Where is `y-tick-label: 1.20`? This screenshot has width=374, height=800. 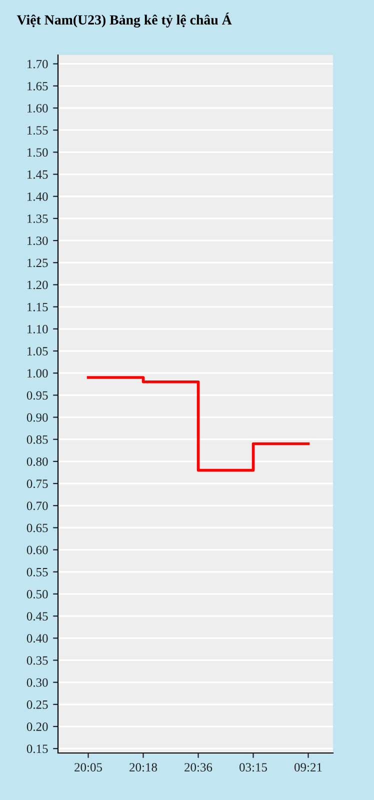 y-tick-label: 1.20 is located at coordinates (38, 285).